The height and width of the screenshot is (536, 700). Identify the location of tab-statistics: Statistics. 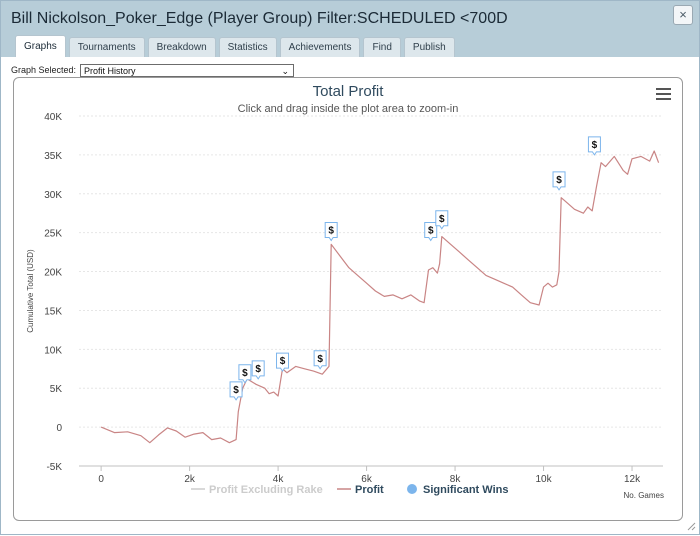
(247, 47).